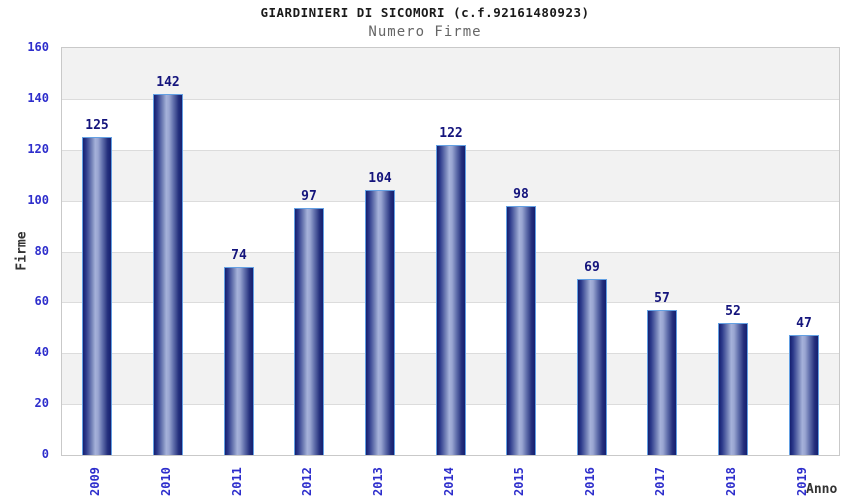  What do you see at coordinates (451, 300) in the screenshot?
I see `bar-2014` at bounding box center [451, 300].